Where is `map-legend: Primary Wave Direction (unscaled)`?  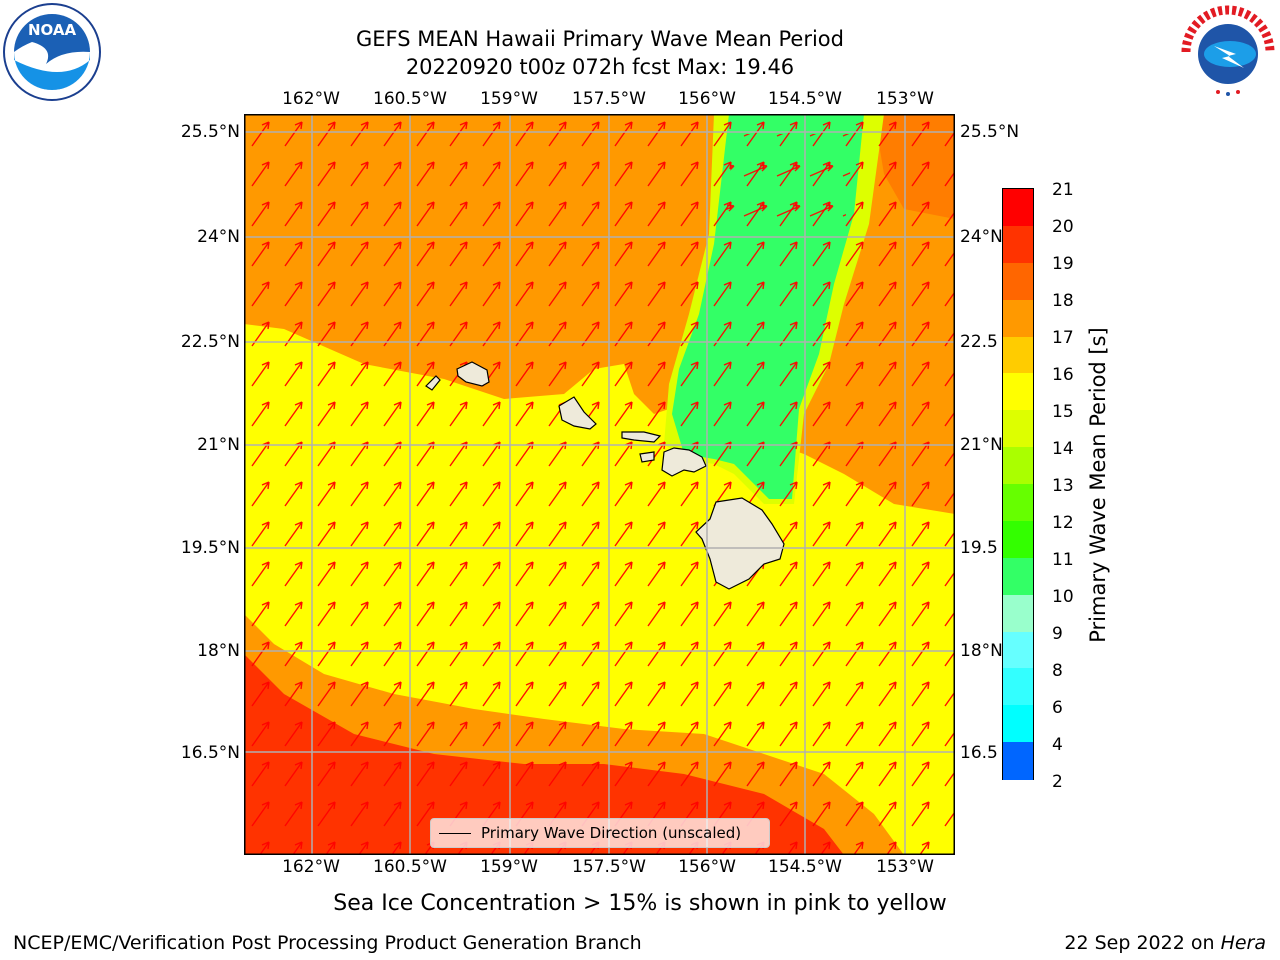
map-legend: Primary Wave Direction (unscaled) is located at coordinates (600, 833).